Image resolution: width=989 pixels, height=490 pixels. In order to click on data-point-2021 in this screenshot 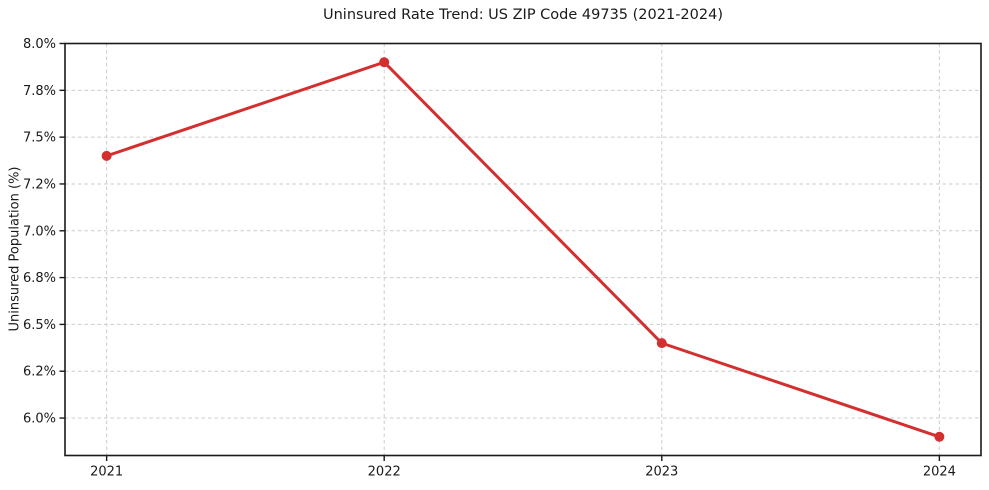, I will do `click(106, 155)`.